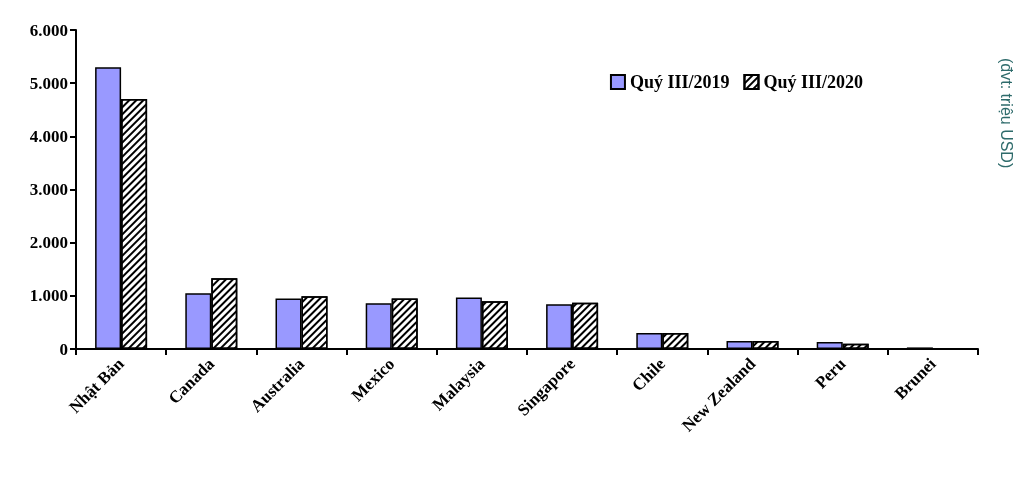 This screenshot has width=1028, height=503. What do you see at coordinates (48, 136) in the screenshot?
I see `y-tick-label: 4.000` at bounding box center [48, 136].